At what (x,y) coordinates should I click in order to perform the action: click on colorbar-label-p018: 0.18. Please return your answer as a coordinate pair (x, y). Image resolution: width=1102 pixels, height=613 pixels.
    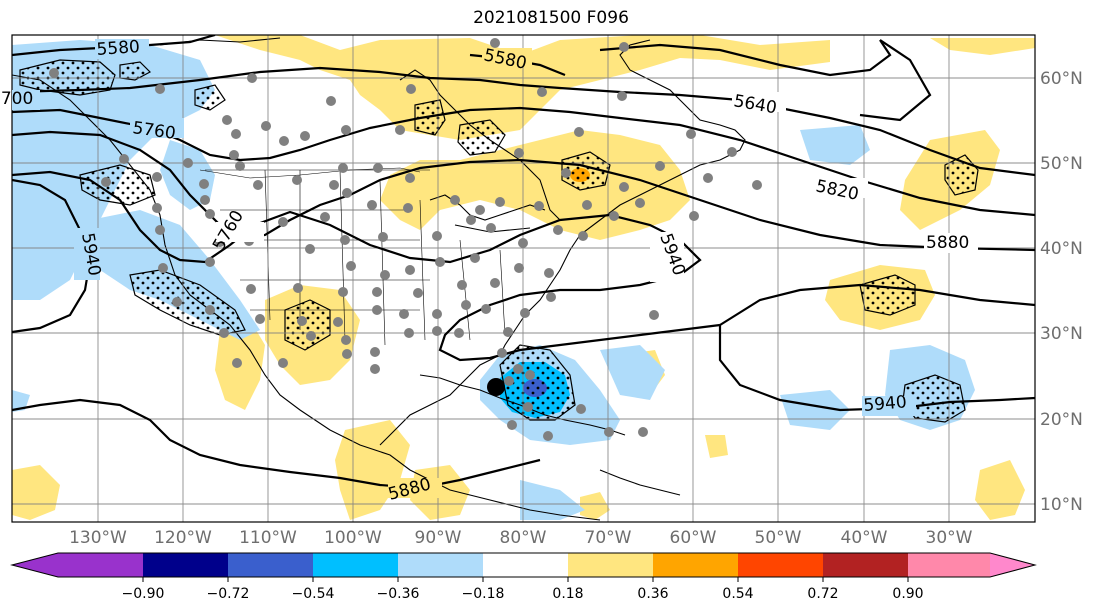
    Looking at the image, I should click on (567, 594).